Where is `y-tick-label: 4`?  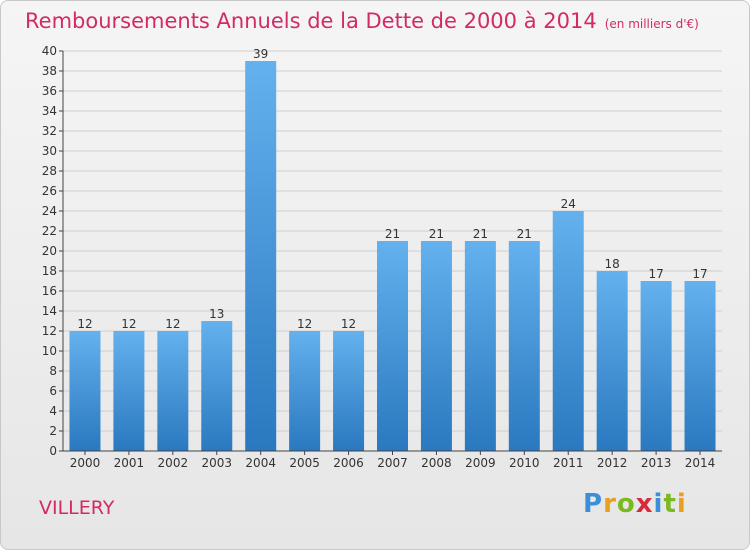
y-tick-label: 4 is located at coordinates (53, 411).